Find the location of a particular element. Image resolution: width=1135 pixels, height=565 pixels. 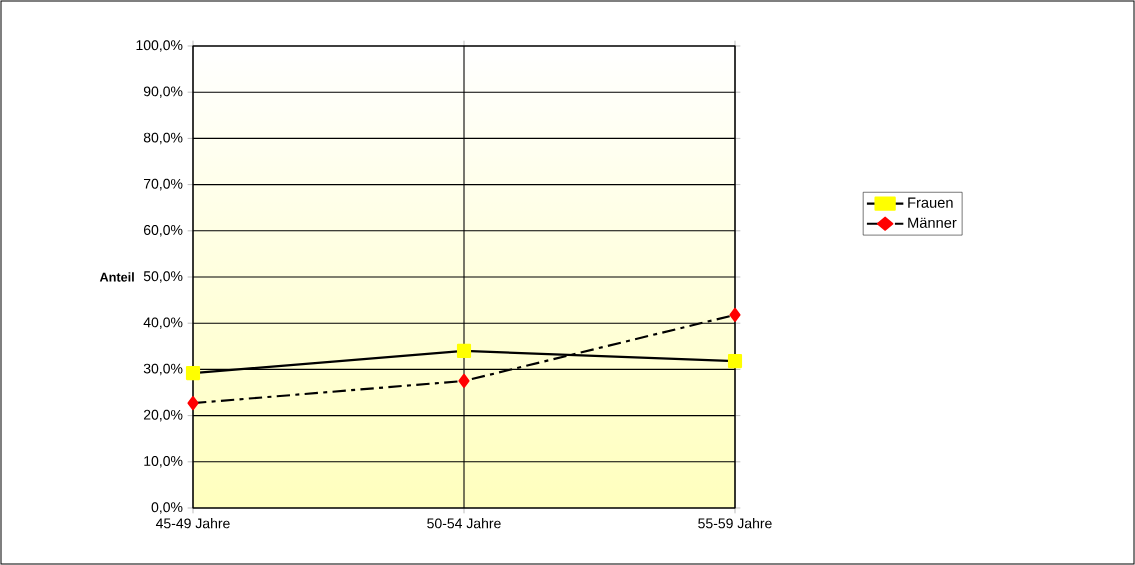

y-tick-label: 30,0% is located at coordinates (163, 369).